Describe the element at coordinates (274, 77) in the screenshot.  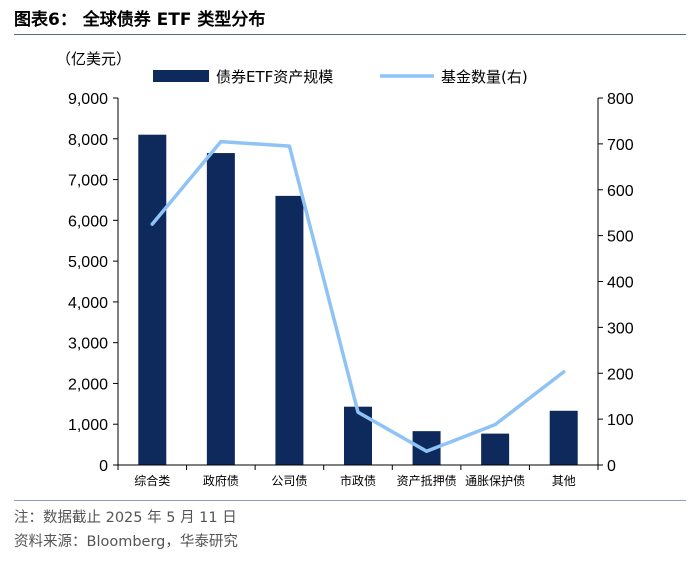
I see `legend-bar-label: 债券ETF资产规模` at that location.